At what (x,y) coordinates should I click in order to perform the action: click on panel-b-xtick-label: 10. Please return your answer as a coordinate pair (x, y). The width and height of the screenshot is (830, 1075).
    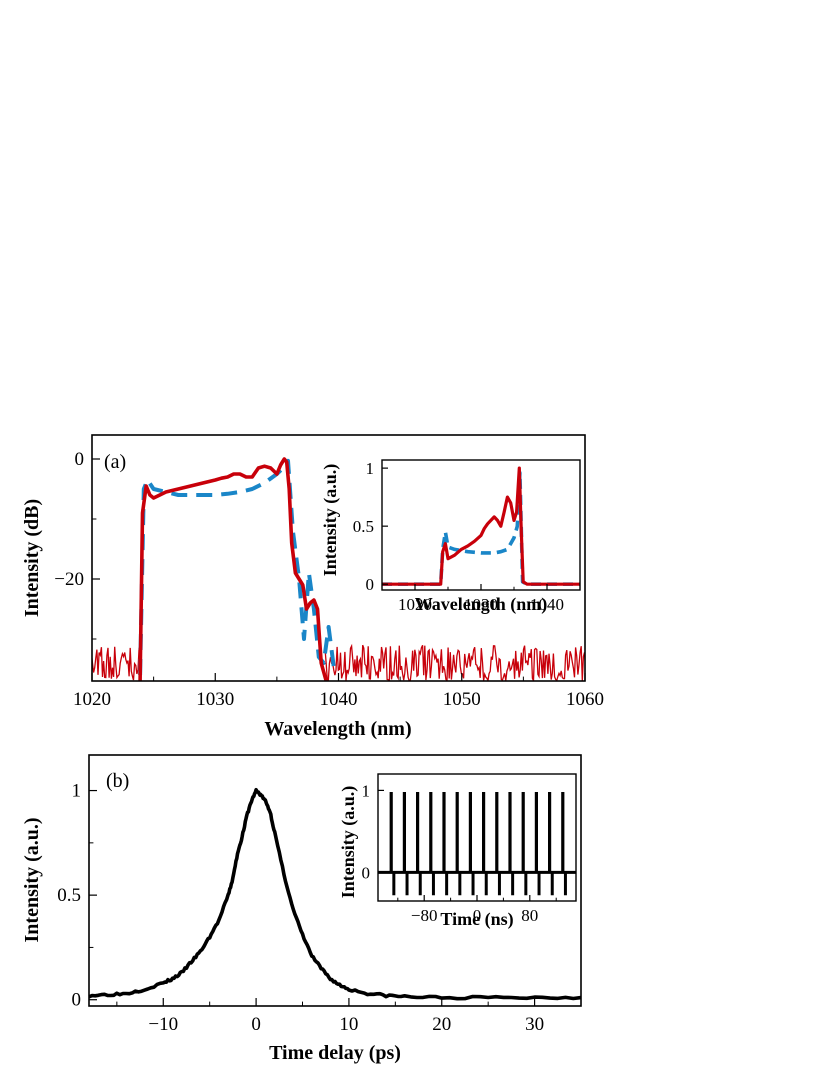
    Looking at the image, I should click on (348, 1024).